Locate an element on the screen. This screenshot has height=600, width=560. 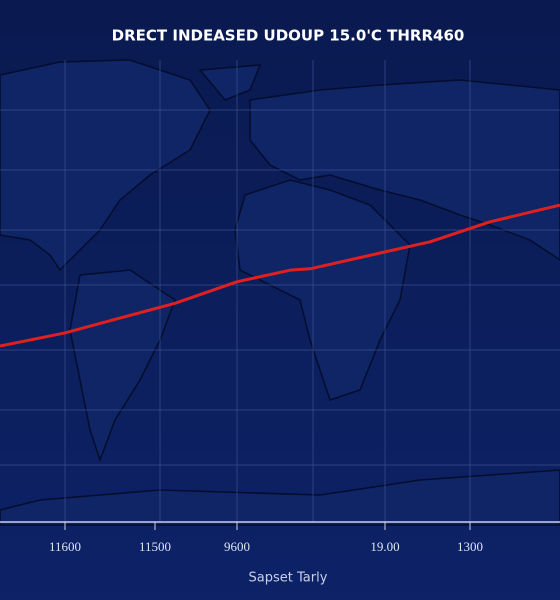
x-tick-label: 19.00 is located at coordinates (384, 546).